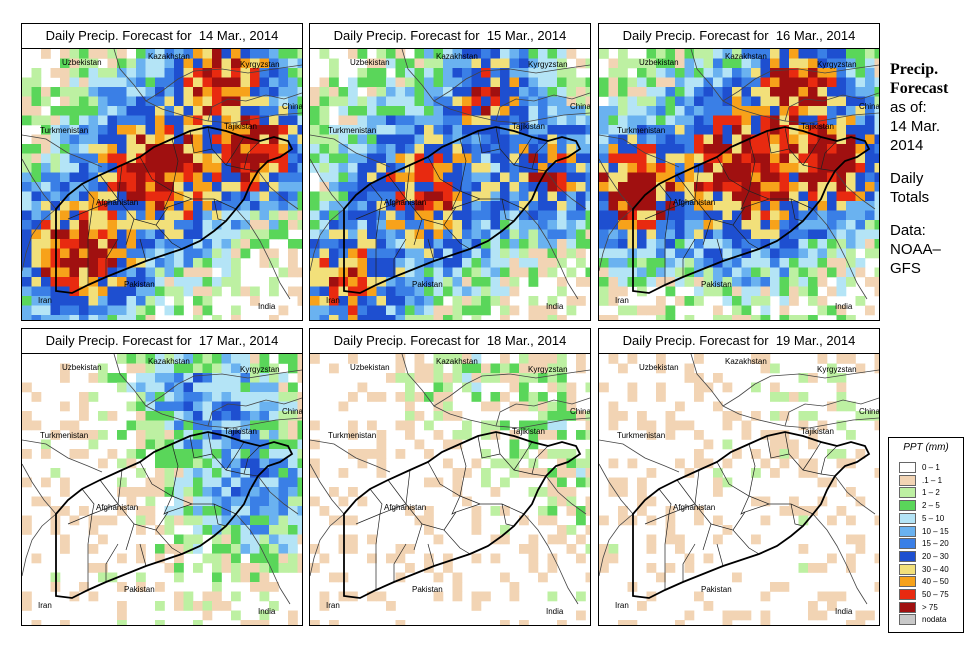  What do you see at coordinates (39, 489) in the screenshot?
I see `country-border` at bounding box center [39, 489].